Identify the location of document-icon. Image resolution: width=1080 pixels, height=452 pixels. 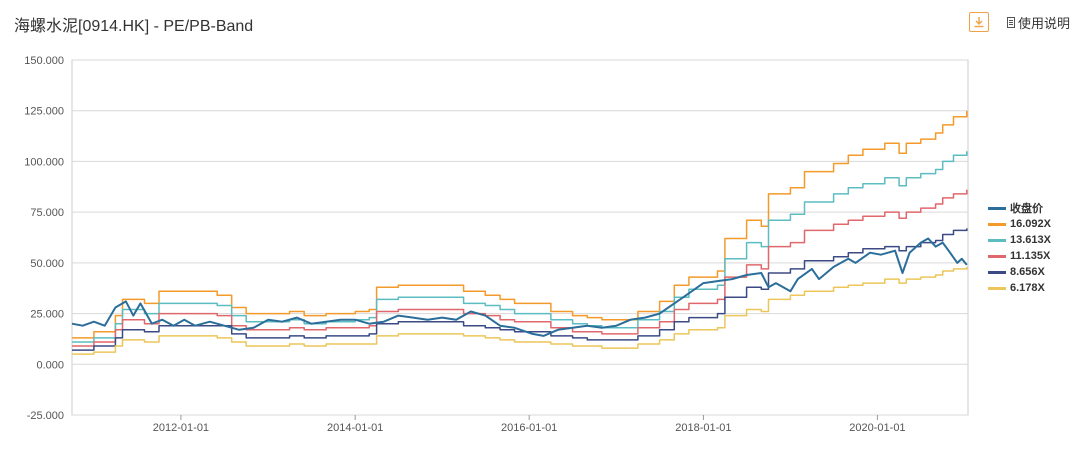
(1010, 22).